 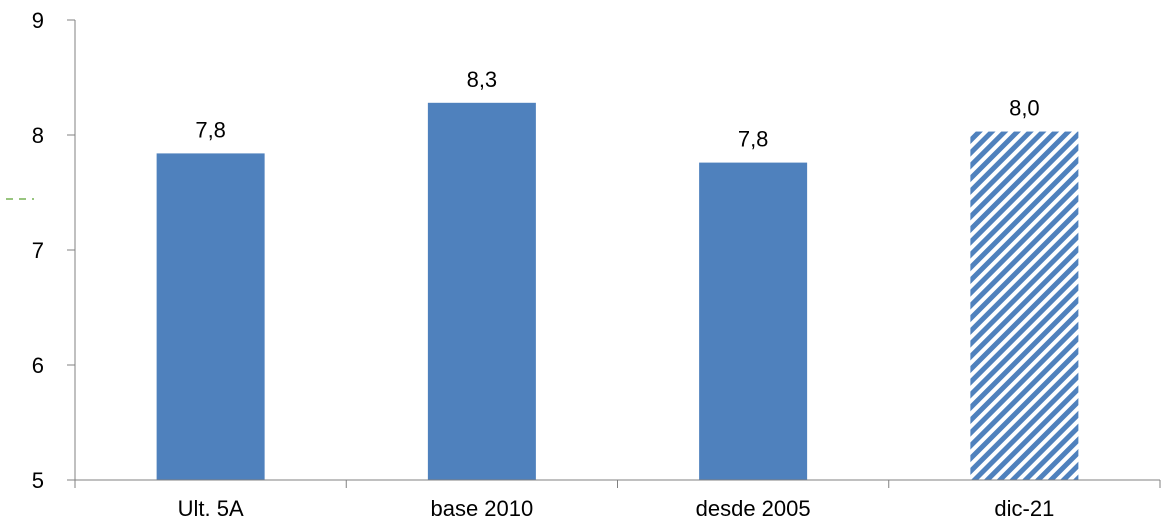 What do you see at coordinates (38, 480) in the screenshot?
I see `y-tick-label-5: 5` at bounding box center [38, 480].